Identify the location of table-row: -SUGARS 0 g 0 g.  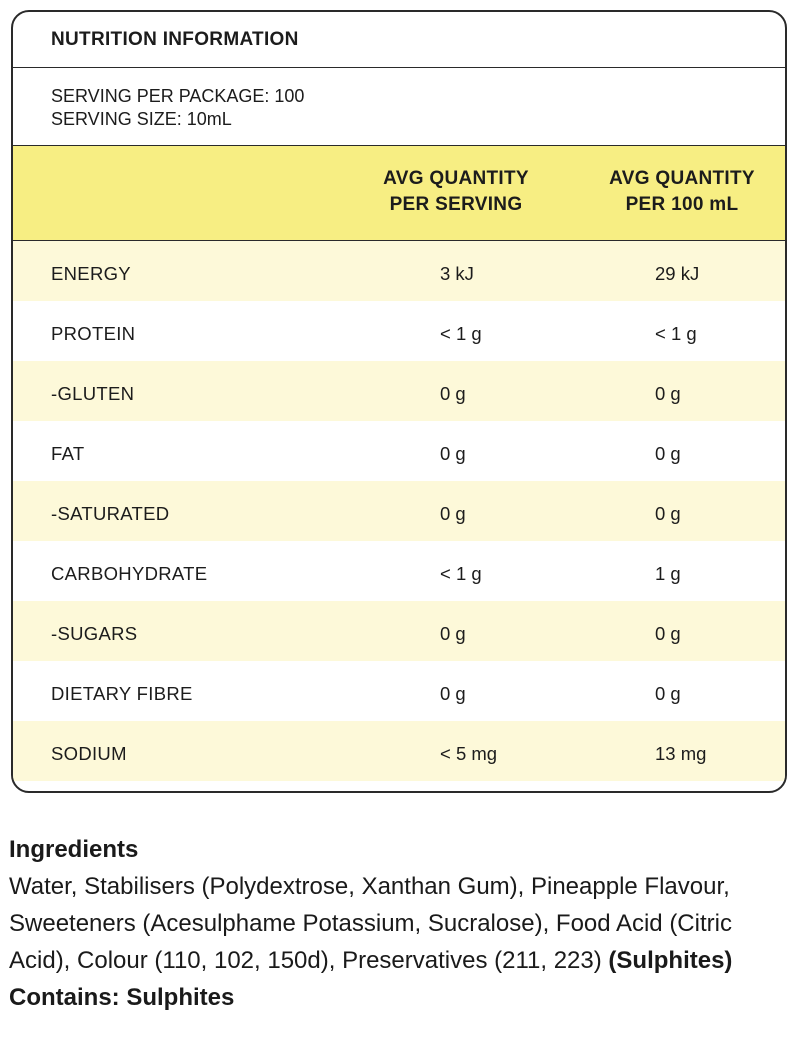
(399, 631).